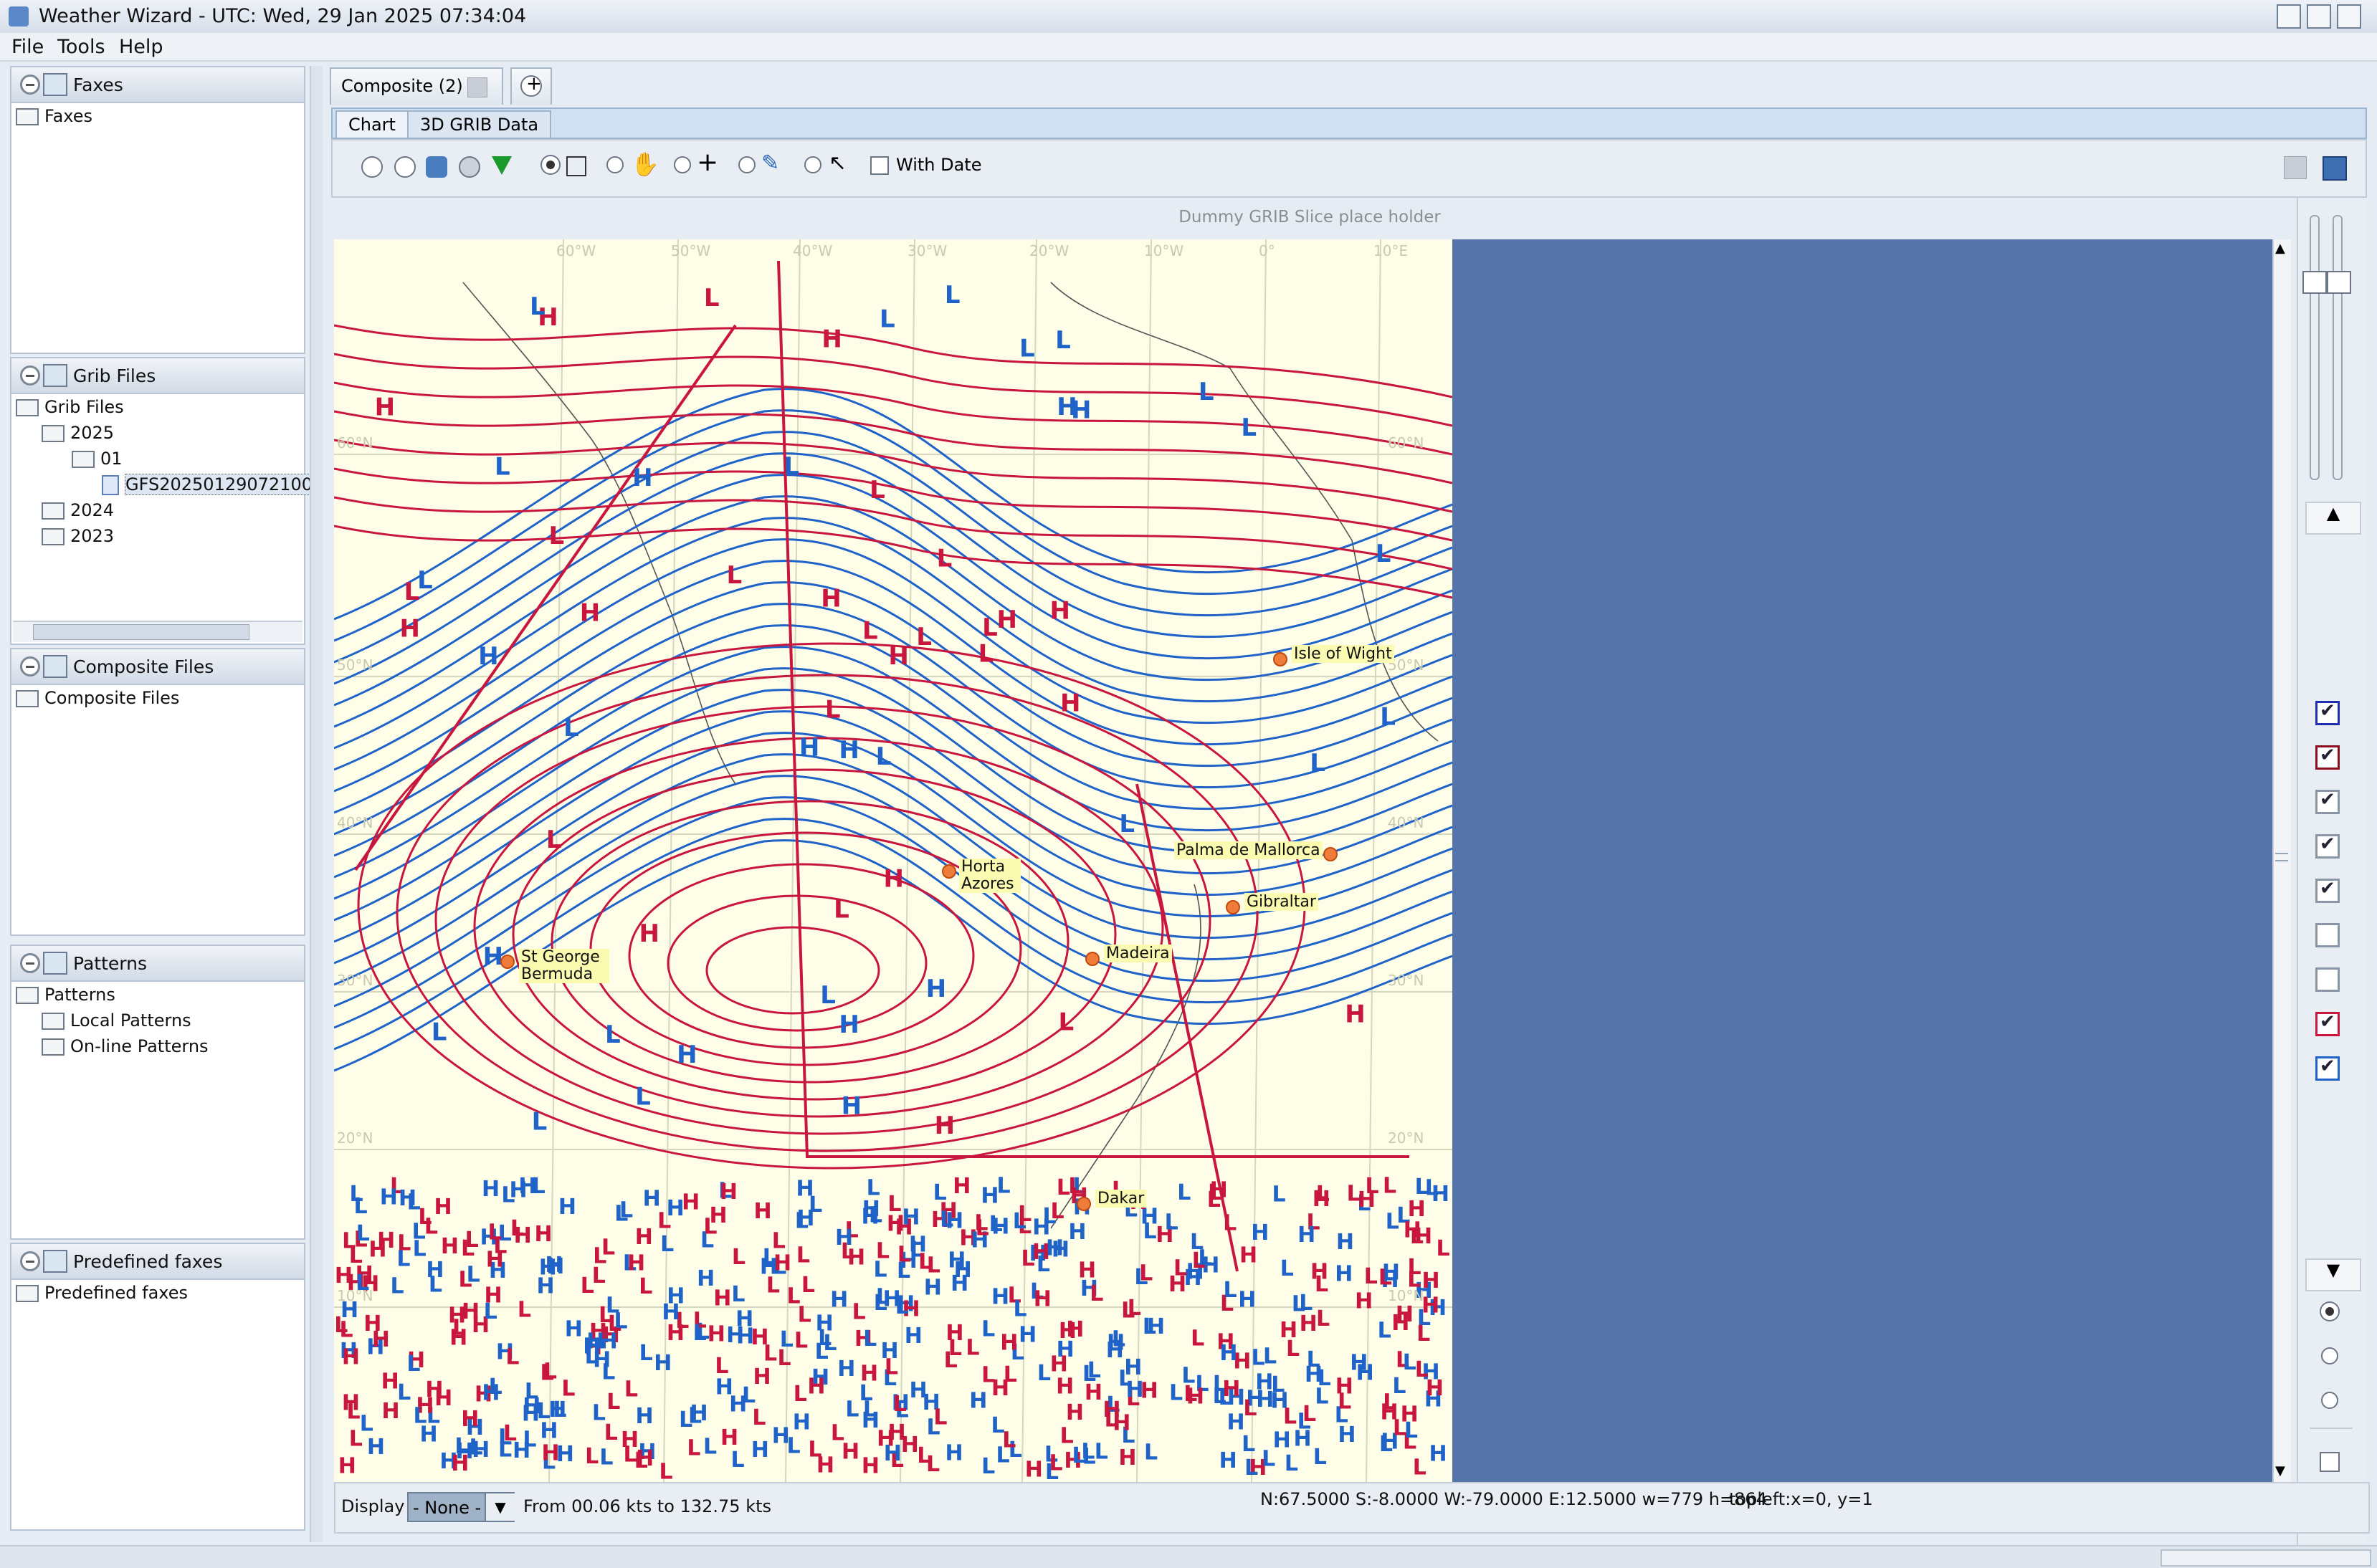 The height and width of the screenshot is (1568, 2377). Describe the element at coordinates (157, 1261) in the screenshot. I see `predefined-faxes-header: Predefined faxes` at that location.